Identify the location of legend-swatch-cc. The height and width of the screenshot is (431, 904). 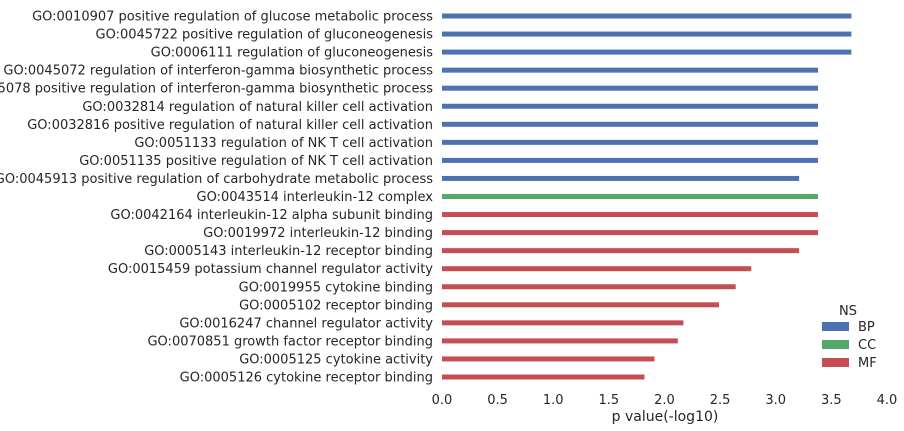
(835, 344).